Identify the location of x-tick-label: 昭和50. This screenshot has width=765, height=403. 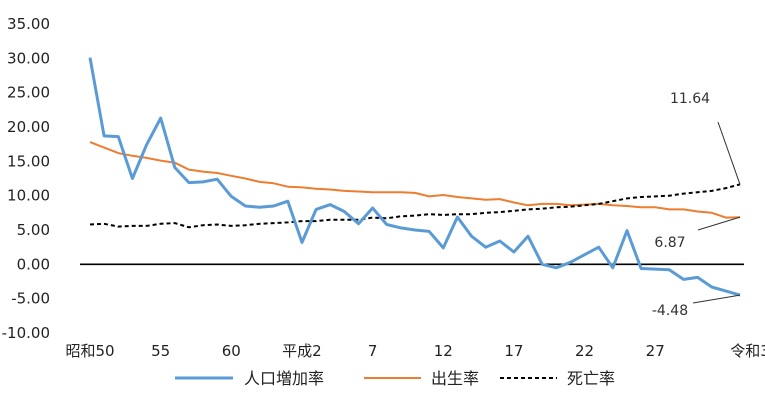
(89, 351).